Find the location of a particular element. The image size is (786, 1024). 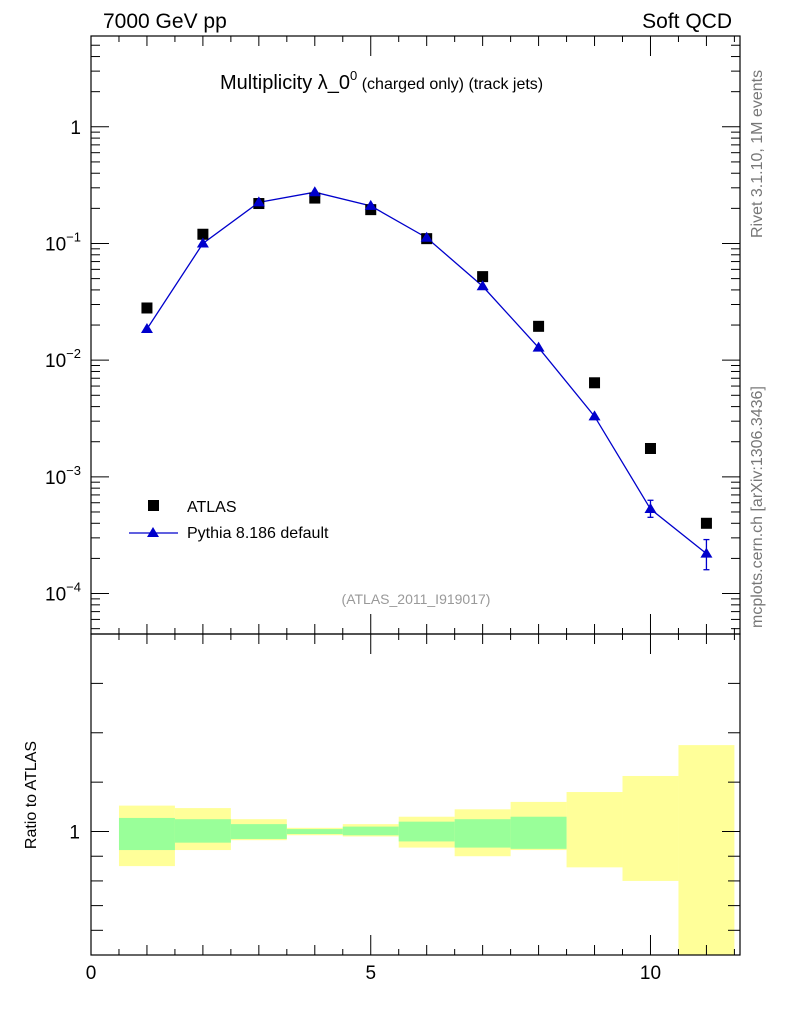

plot-title-superscript: 0 is located at coordinates (353, 75).